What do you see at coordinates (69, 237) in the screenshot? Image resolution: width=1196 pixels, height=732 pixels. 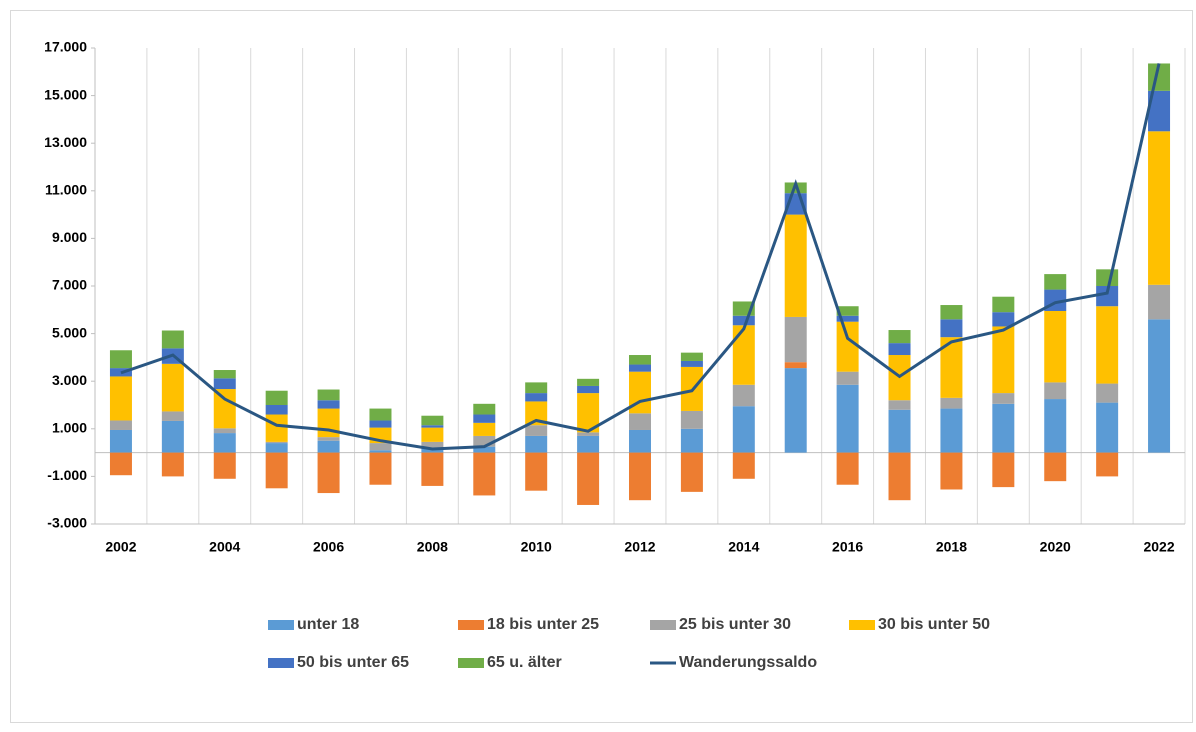 I see `y-tick-label: 9.000` at bounding box center [69, 237].